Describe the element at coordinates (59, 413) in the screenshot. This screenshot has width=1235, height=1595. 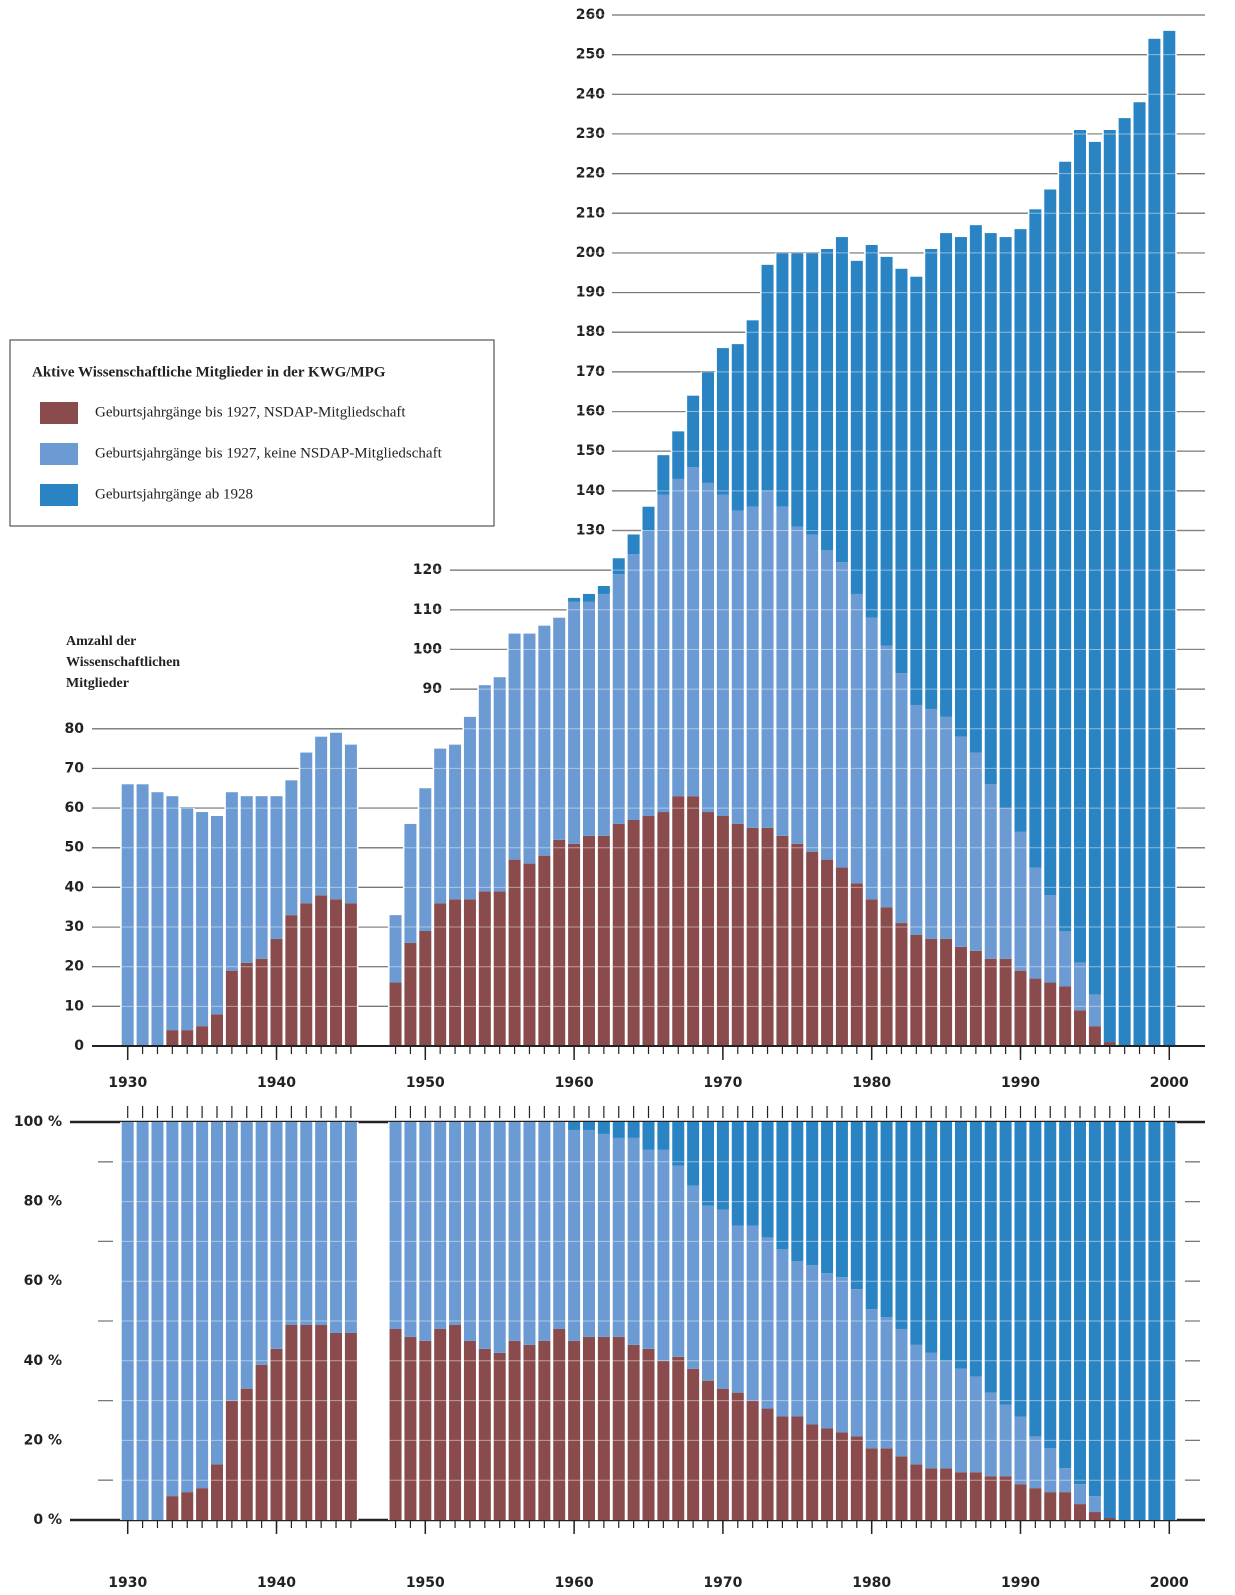
I see `legend-swatch` at that location.